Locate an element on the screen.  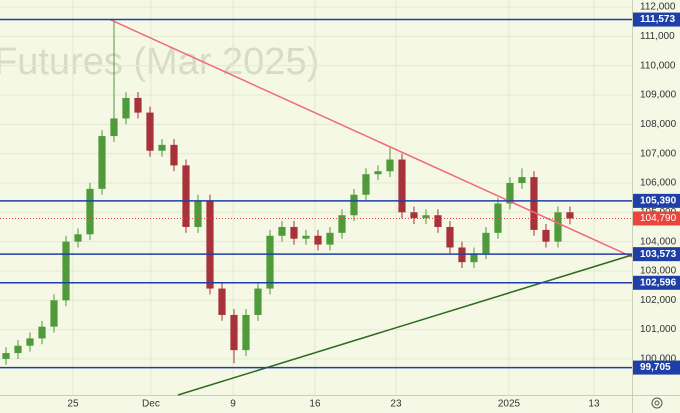
y-tick-label: 103,000 is located at coordinates (658, 271).